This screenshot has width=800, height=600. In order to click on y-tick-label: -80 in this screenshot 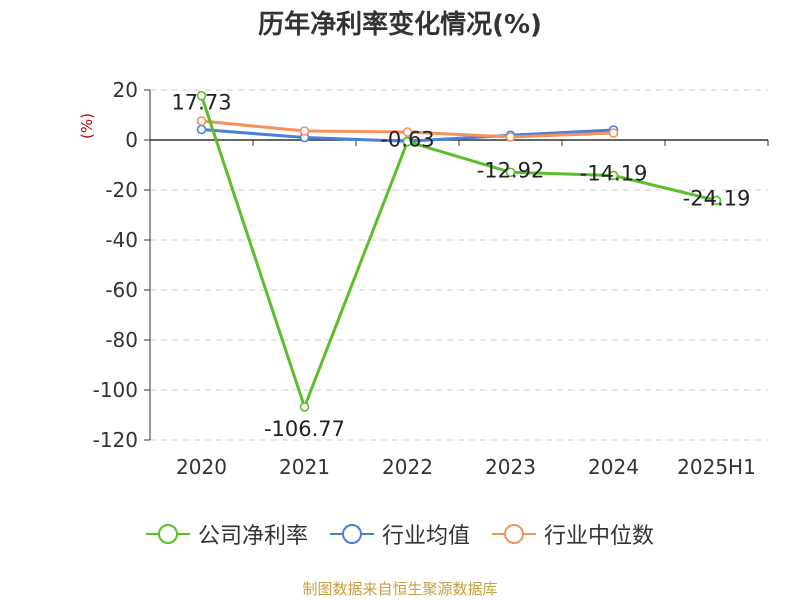, I will do `click(121, 340)`.